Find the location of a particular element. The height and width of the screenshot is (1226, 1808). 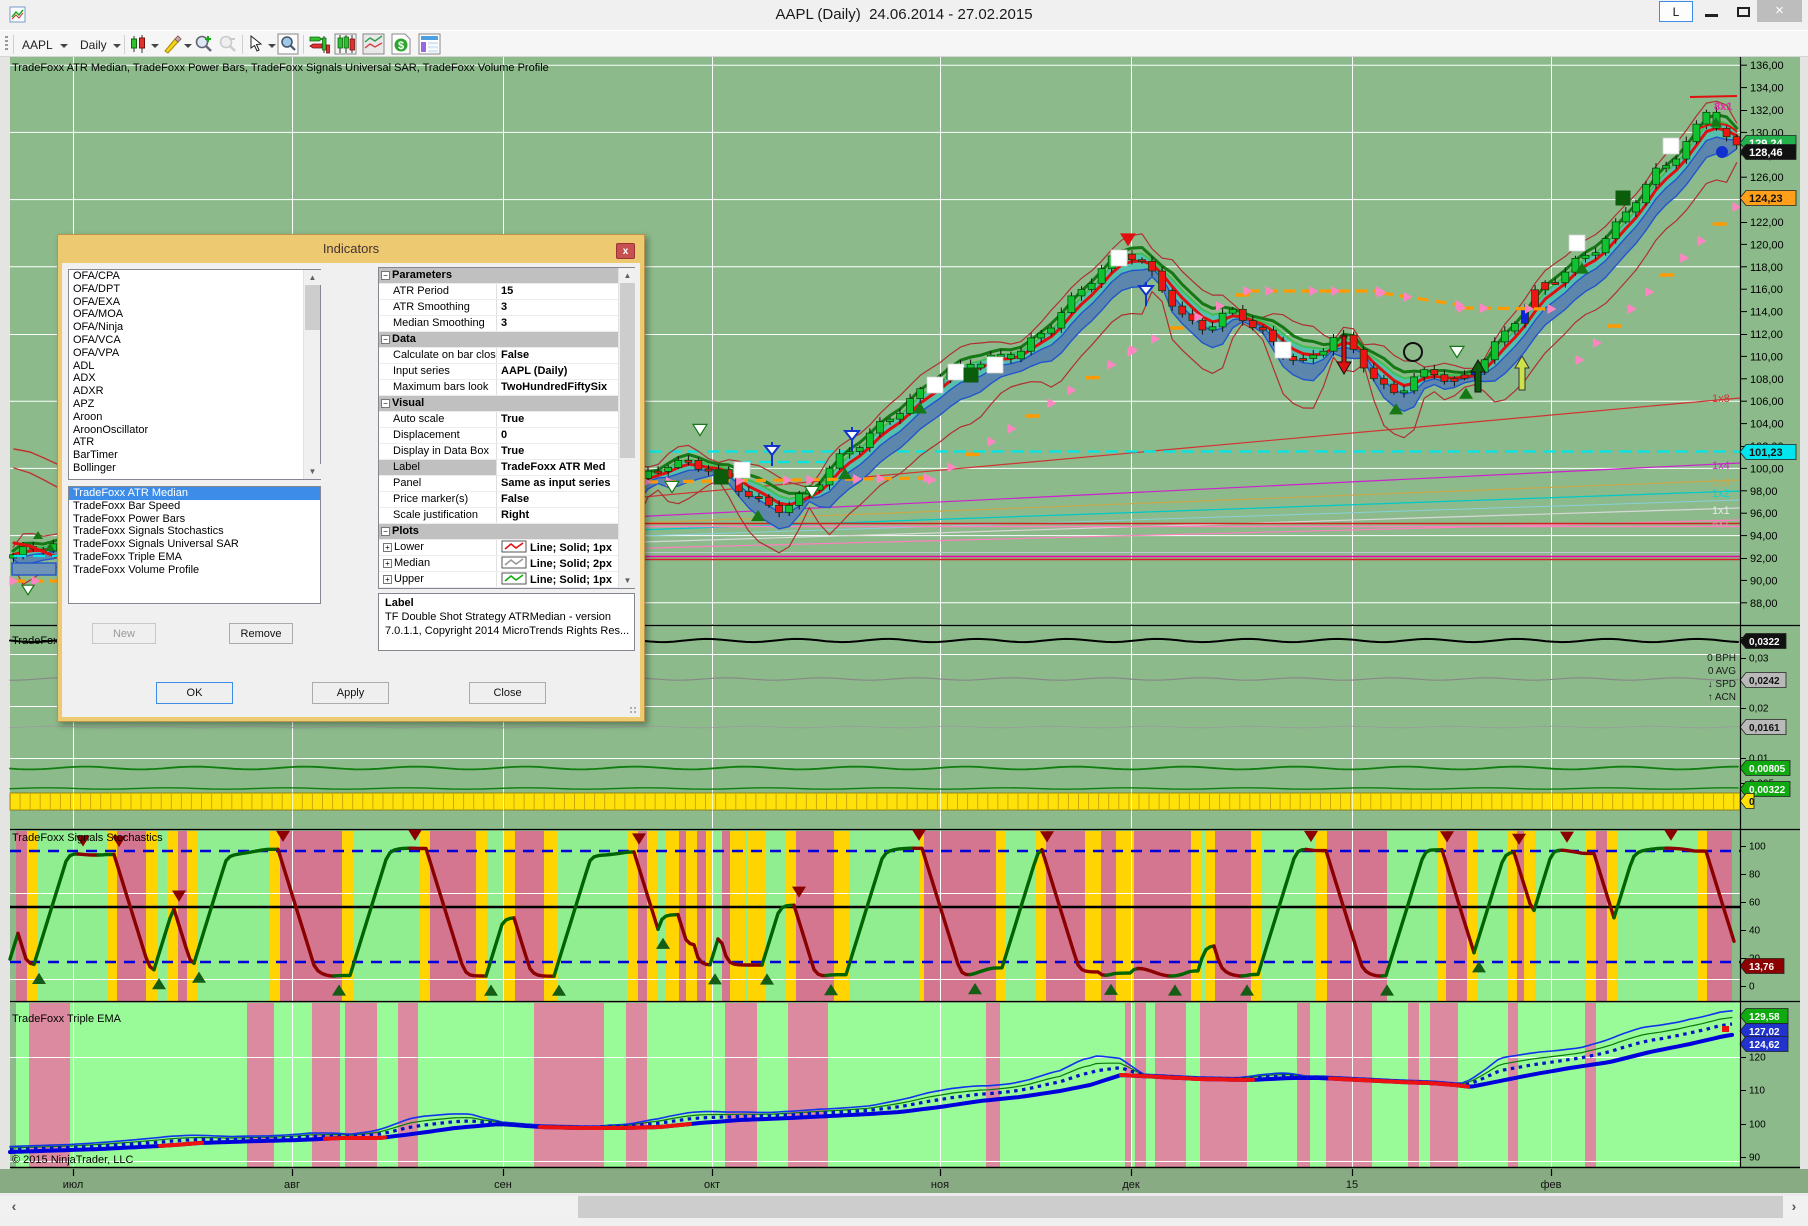

svg-text: TradeFoxx Triple EMA is located at coordinates (67, 1019).